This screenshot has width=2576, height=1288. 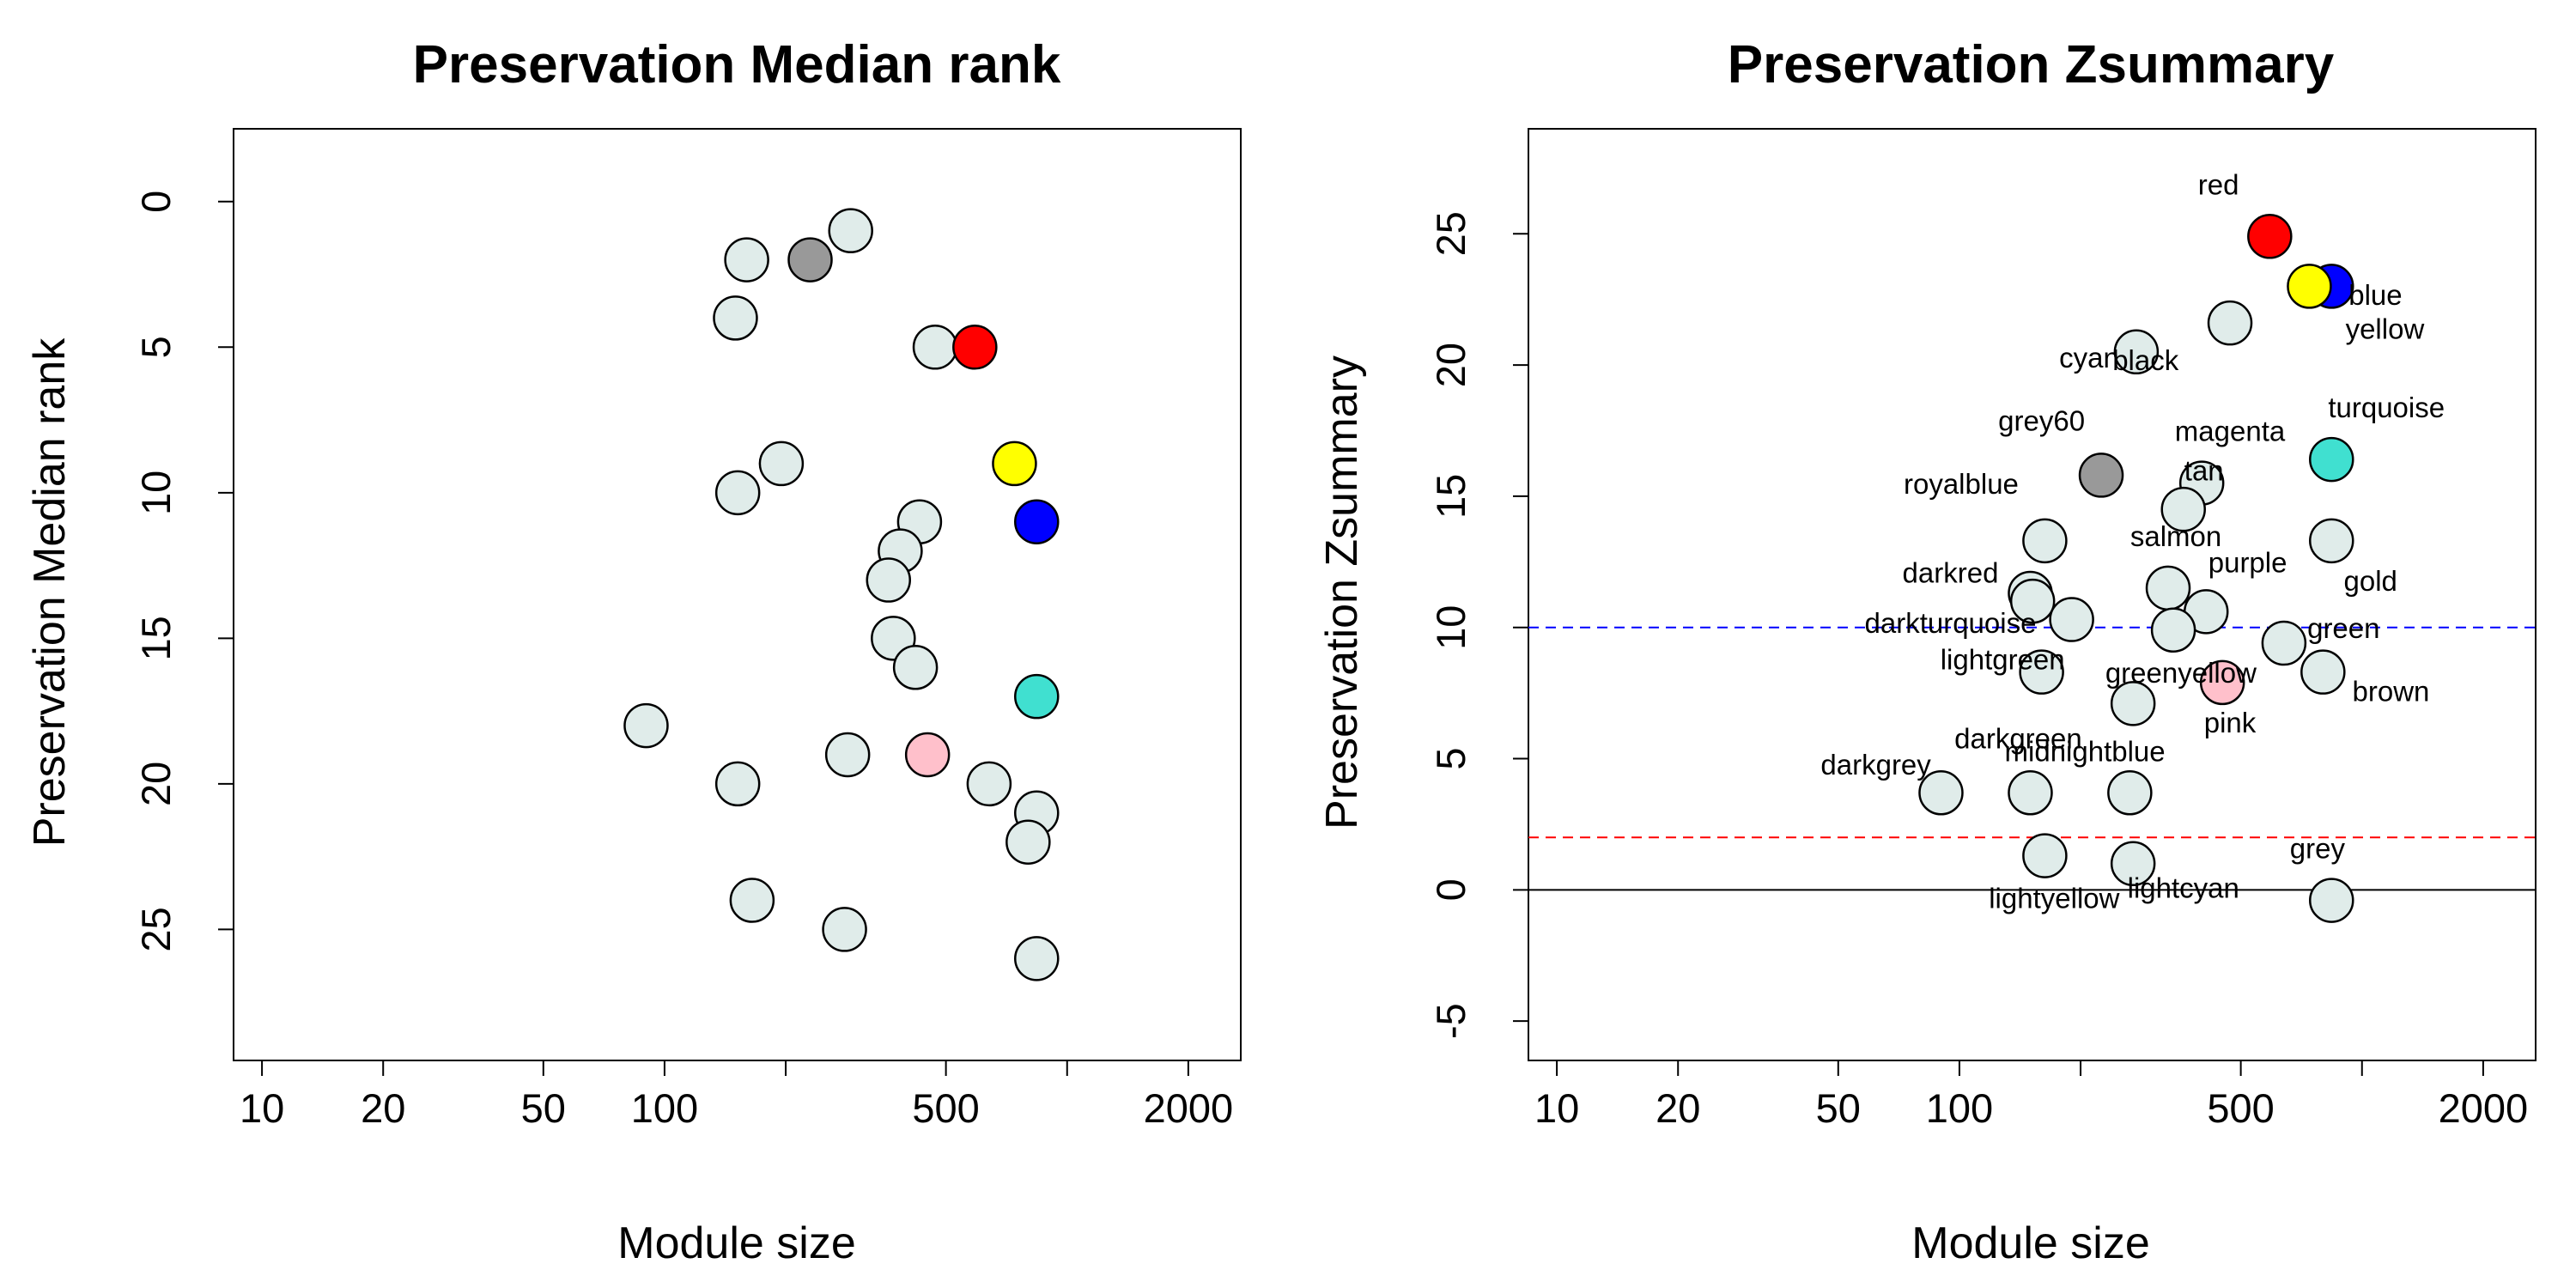 What do you see at coordinates (156, 784) in the screenshot?
I see `median-rank-y-tick-label: 20` at bounding box center [156, 784].